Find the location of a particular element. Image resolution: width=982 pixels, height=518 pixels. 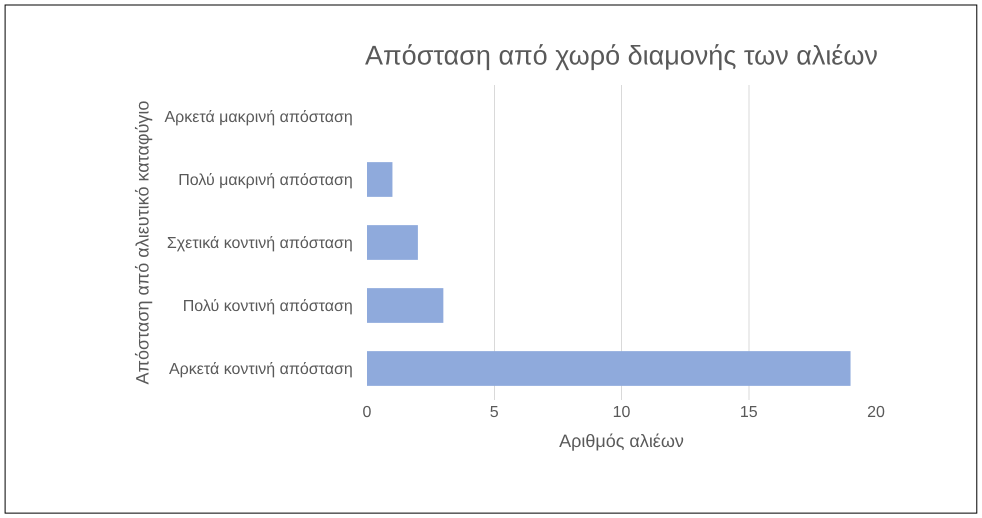

y-axis-title: Απόσταση από αλιευτικό καταφύγιο is located at coordinates (142, 242).